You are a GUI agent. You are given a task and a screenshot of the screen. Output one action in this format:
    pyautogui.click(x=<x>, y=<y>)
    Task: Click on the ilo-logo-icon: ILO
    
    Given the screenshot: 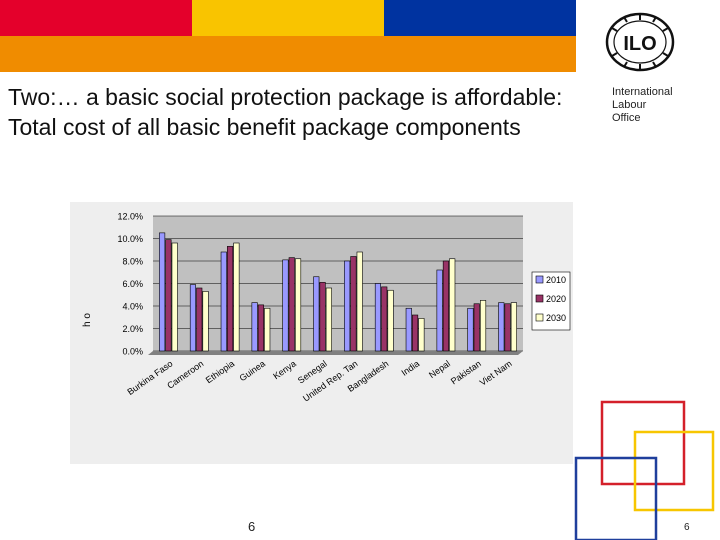 What is the action you would take?
    pyautogui.click(x=640, y=42)
    